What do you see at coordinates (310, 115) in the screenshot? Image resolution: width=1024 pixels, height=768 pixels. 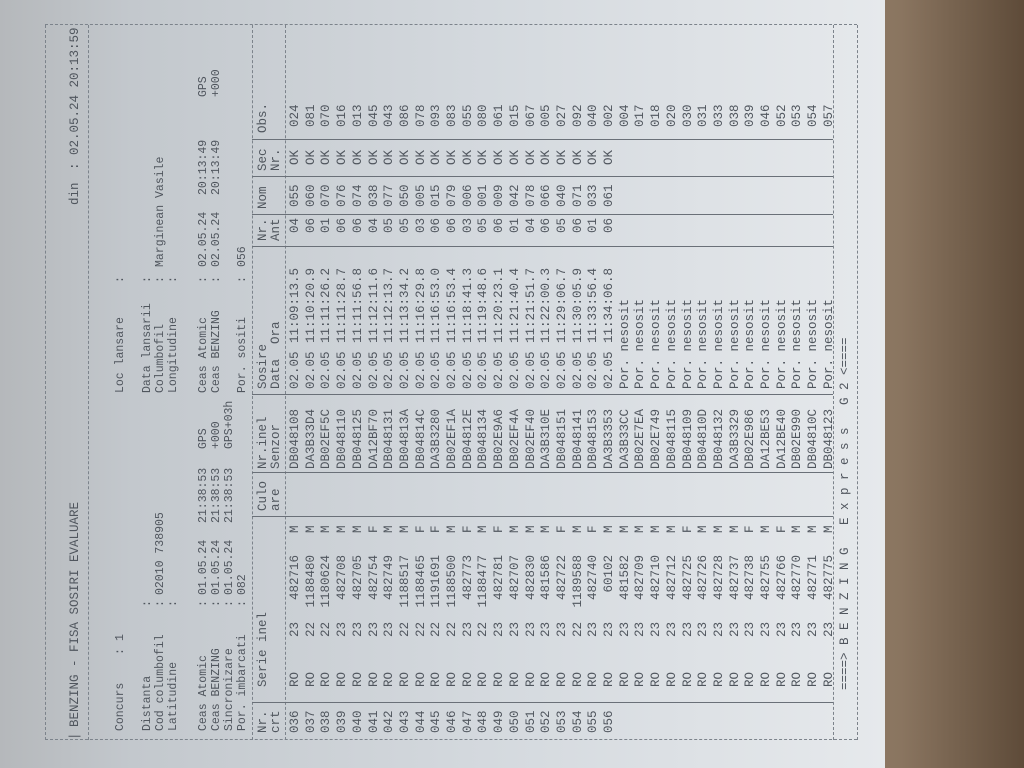 I see `obs-value: 081` at bounding box center [310, 115].